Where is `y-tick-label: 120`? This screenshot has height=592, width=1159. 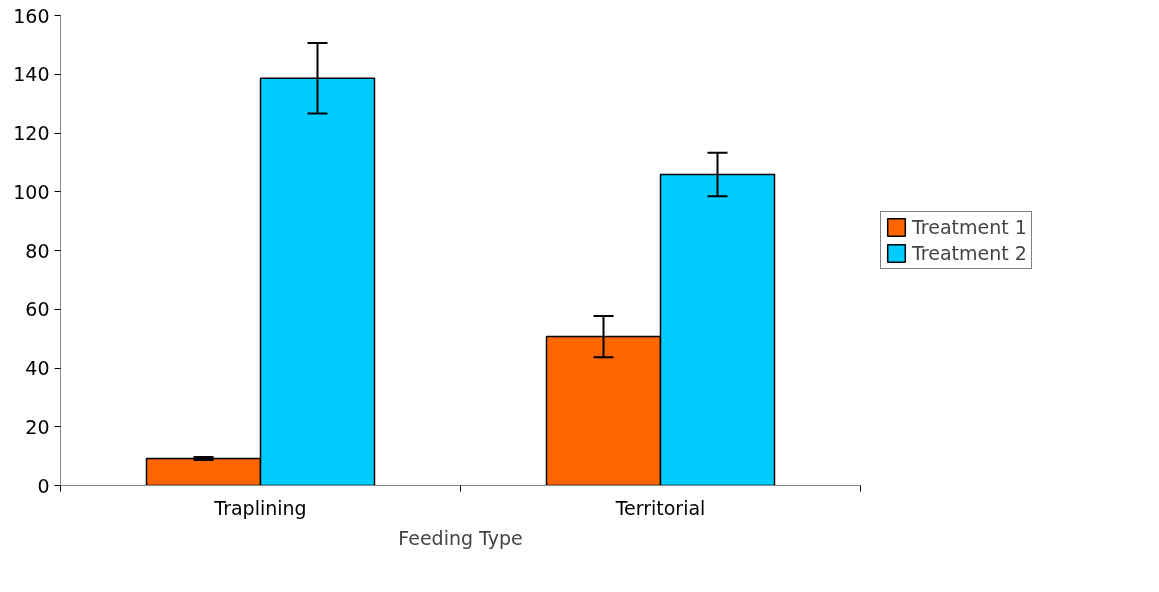 y-tick-label: 120 is located at coordinates (31, 133).